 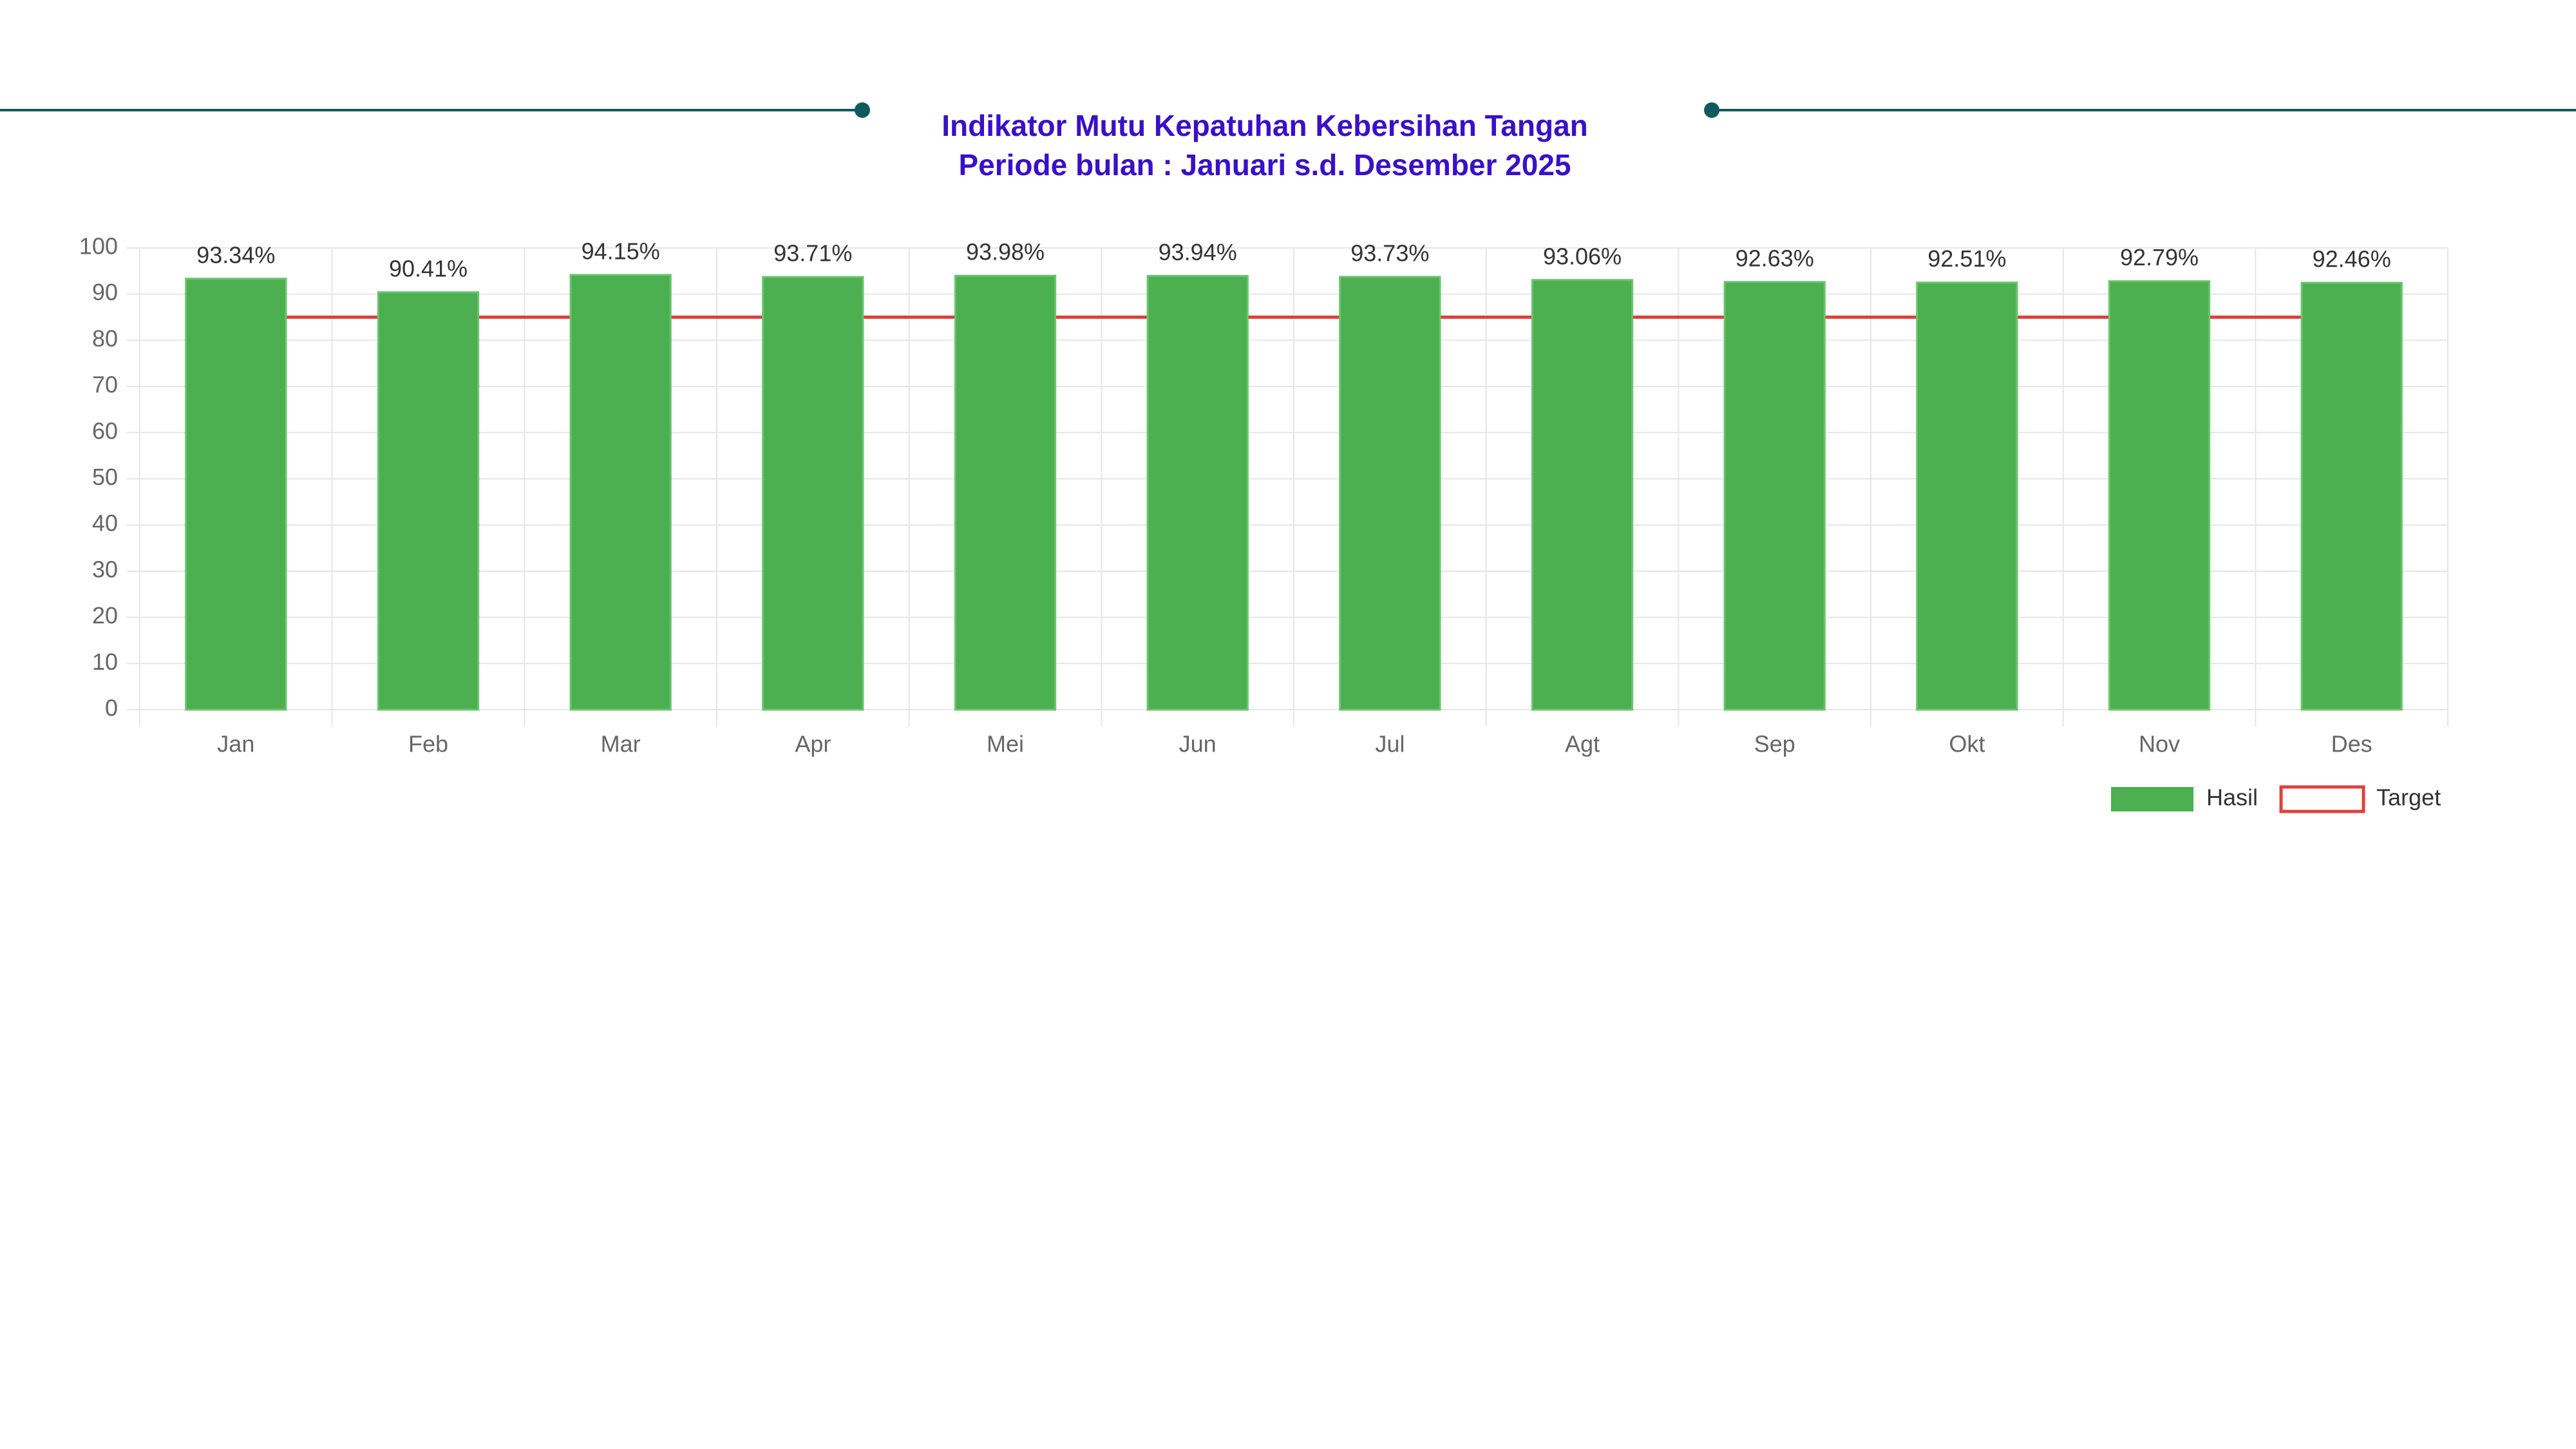 What do you see at coordinates (813, 744) in the screenshot?
I see `x-tick-label: Apr` at bounding box center [813, 744].